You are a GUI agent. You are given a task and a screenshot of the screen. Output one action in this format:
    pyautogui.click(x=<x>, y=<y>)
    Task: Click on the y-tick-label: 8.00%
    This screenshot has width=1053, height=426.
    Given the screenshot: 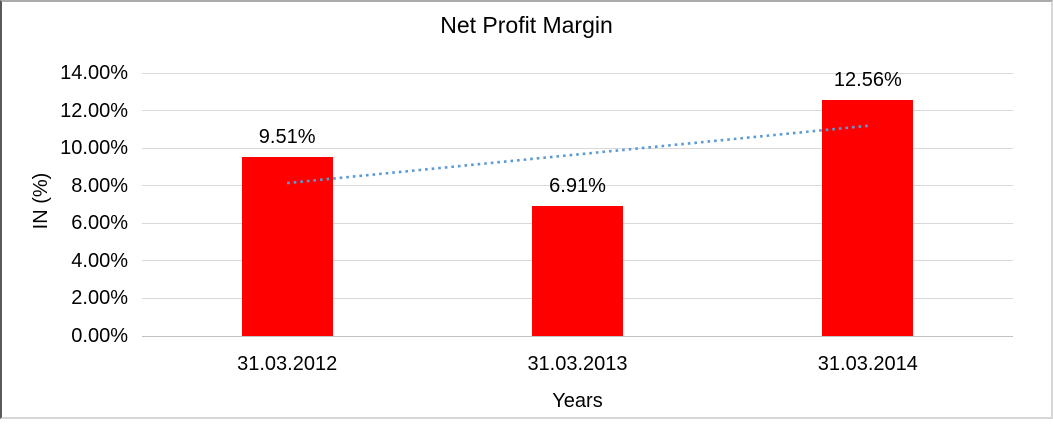 What is the action you would take?
    pyautogui.click(x=99, y=185)
    